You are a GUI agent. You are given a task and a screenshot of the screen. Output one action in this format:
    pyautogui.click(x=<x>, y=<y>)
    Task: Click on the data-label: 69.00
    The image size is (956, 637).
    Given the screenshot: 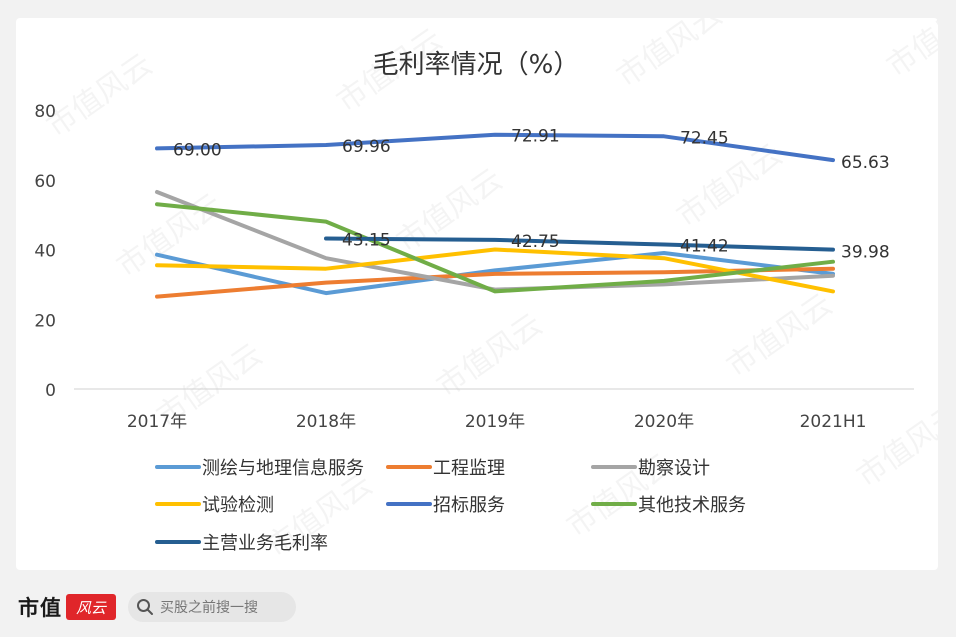 What is the action you would take?
    pyautogui.click(x=197, y=150)
    